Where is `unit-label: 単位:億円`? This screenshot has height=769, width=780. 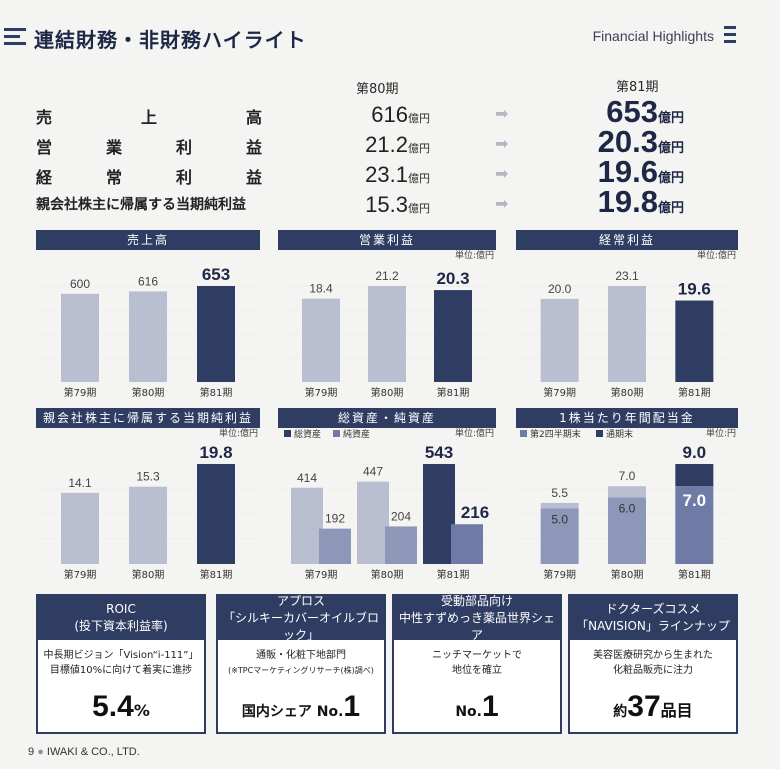
unit-label: 単位:億円 is located at coordinates (716, 255).